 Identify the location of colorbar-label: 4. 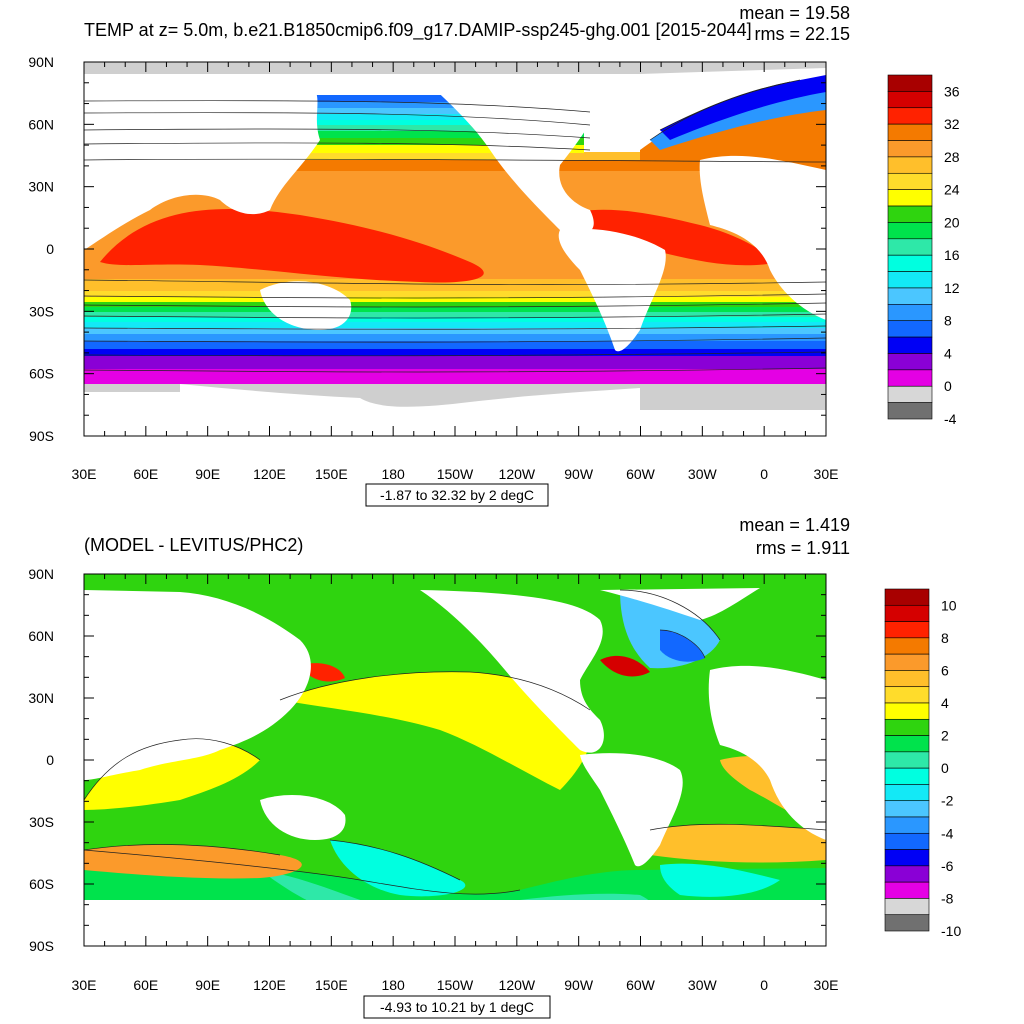
(948, 353).